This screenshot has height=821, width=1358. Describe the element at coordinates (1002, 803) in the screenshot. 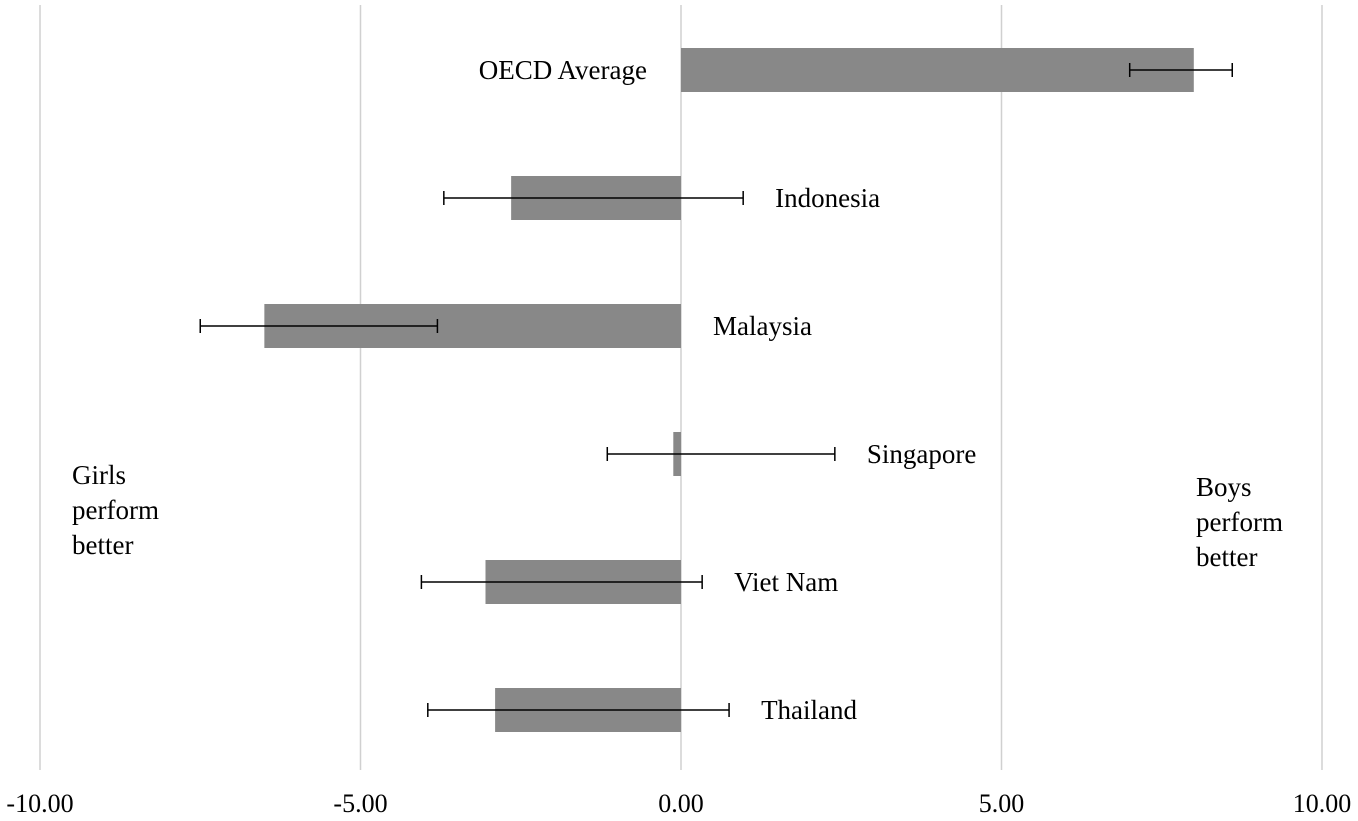

I see `x-tick-label: 5.00` at that location.